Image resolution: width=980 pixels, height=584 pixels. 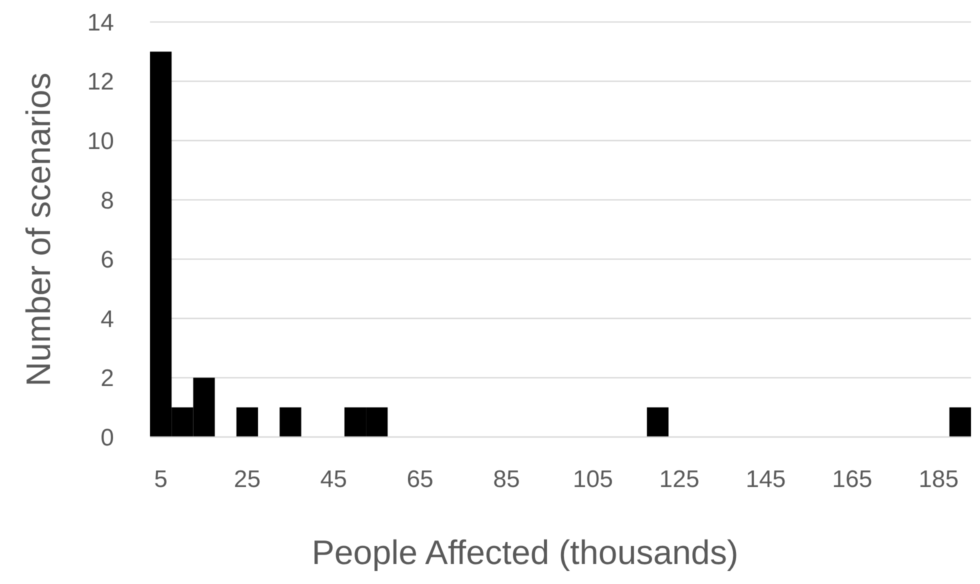 What do you see at coordinates (100, 141) in the screenshot?
I see `y-tick-label: 10` at bounding box center [100, 141].